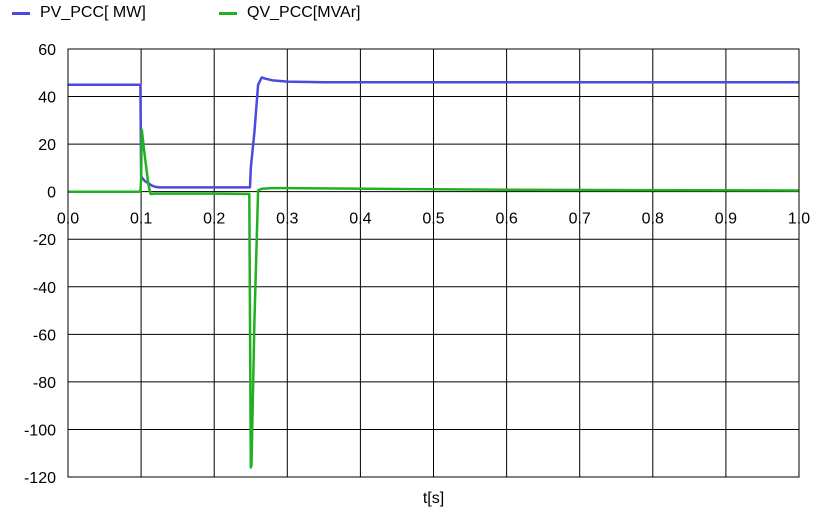 The width and height of the screenshot is (817, 515). What do you see at coordinates (653, 219) in the screenshot?
I see `x-tick-label: 0.8` at bounding box center [653, 219].